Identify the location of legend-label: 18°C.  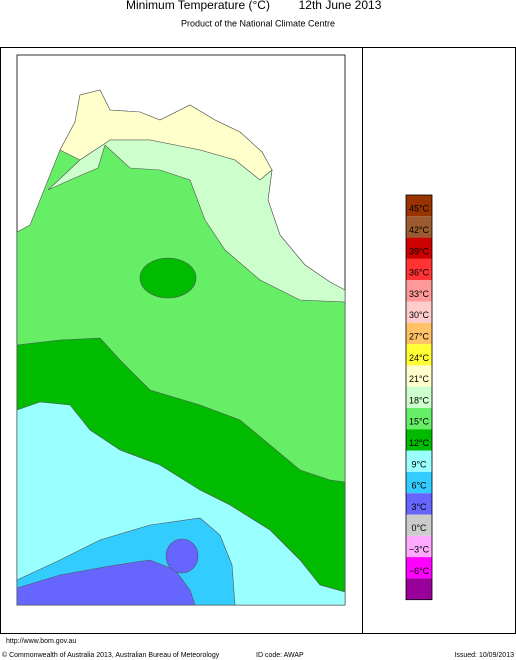
(419, 400).